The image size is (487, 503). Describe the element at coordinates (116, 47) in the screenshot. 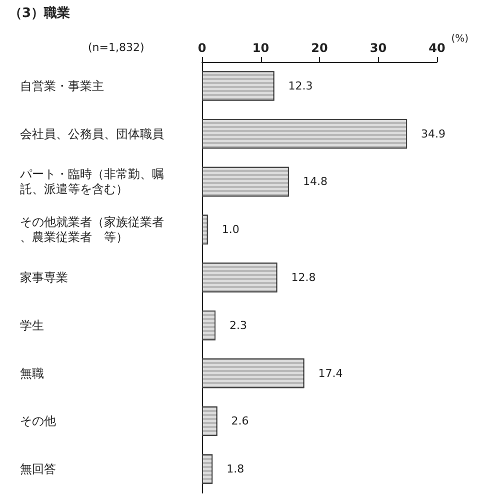

I see `text: (n=1,832)` at that location.